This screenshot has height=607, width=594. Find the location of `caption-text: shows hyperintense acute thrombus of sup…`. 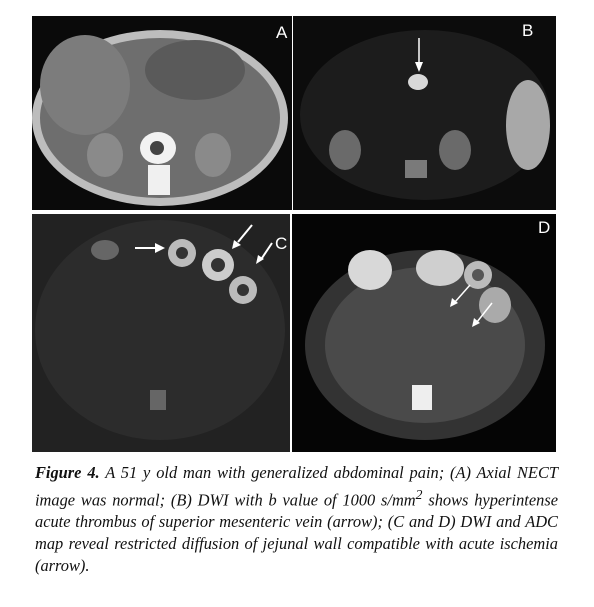

caption-text: shows hyperintense acute thrombus of sup… is located at coordinates (296, 533).